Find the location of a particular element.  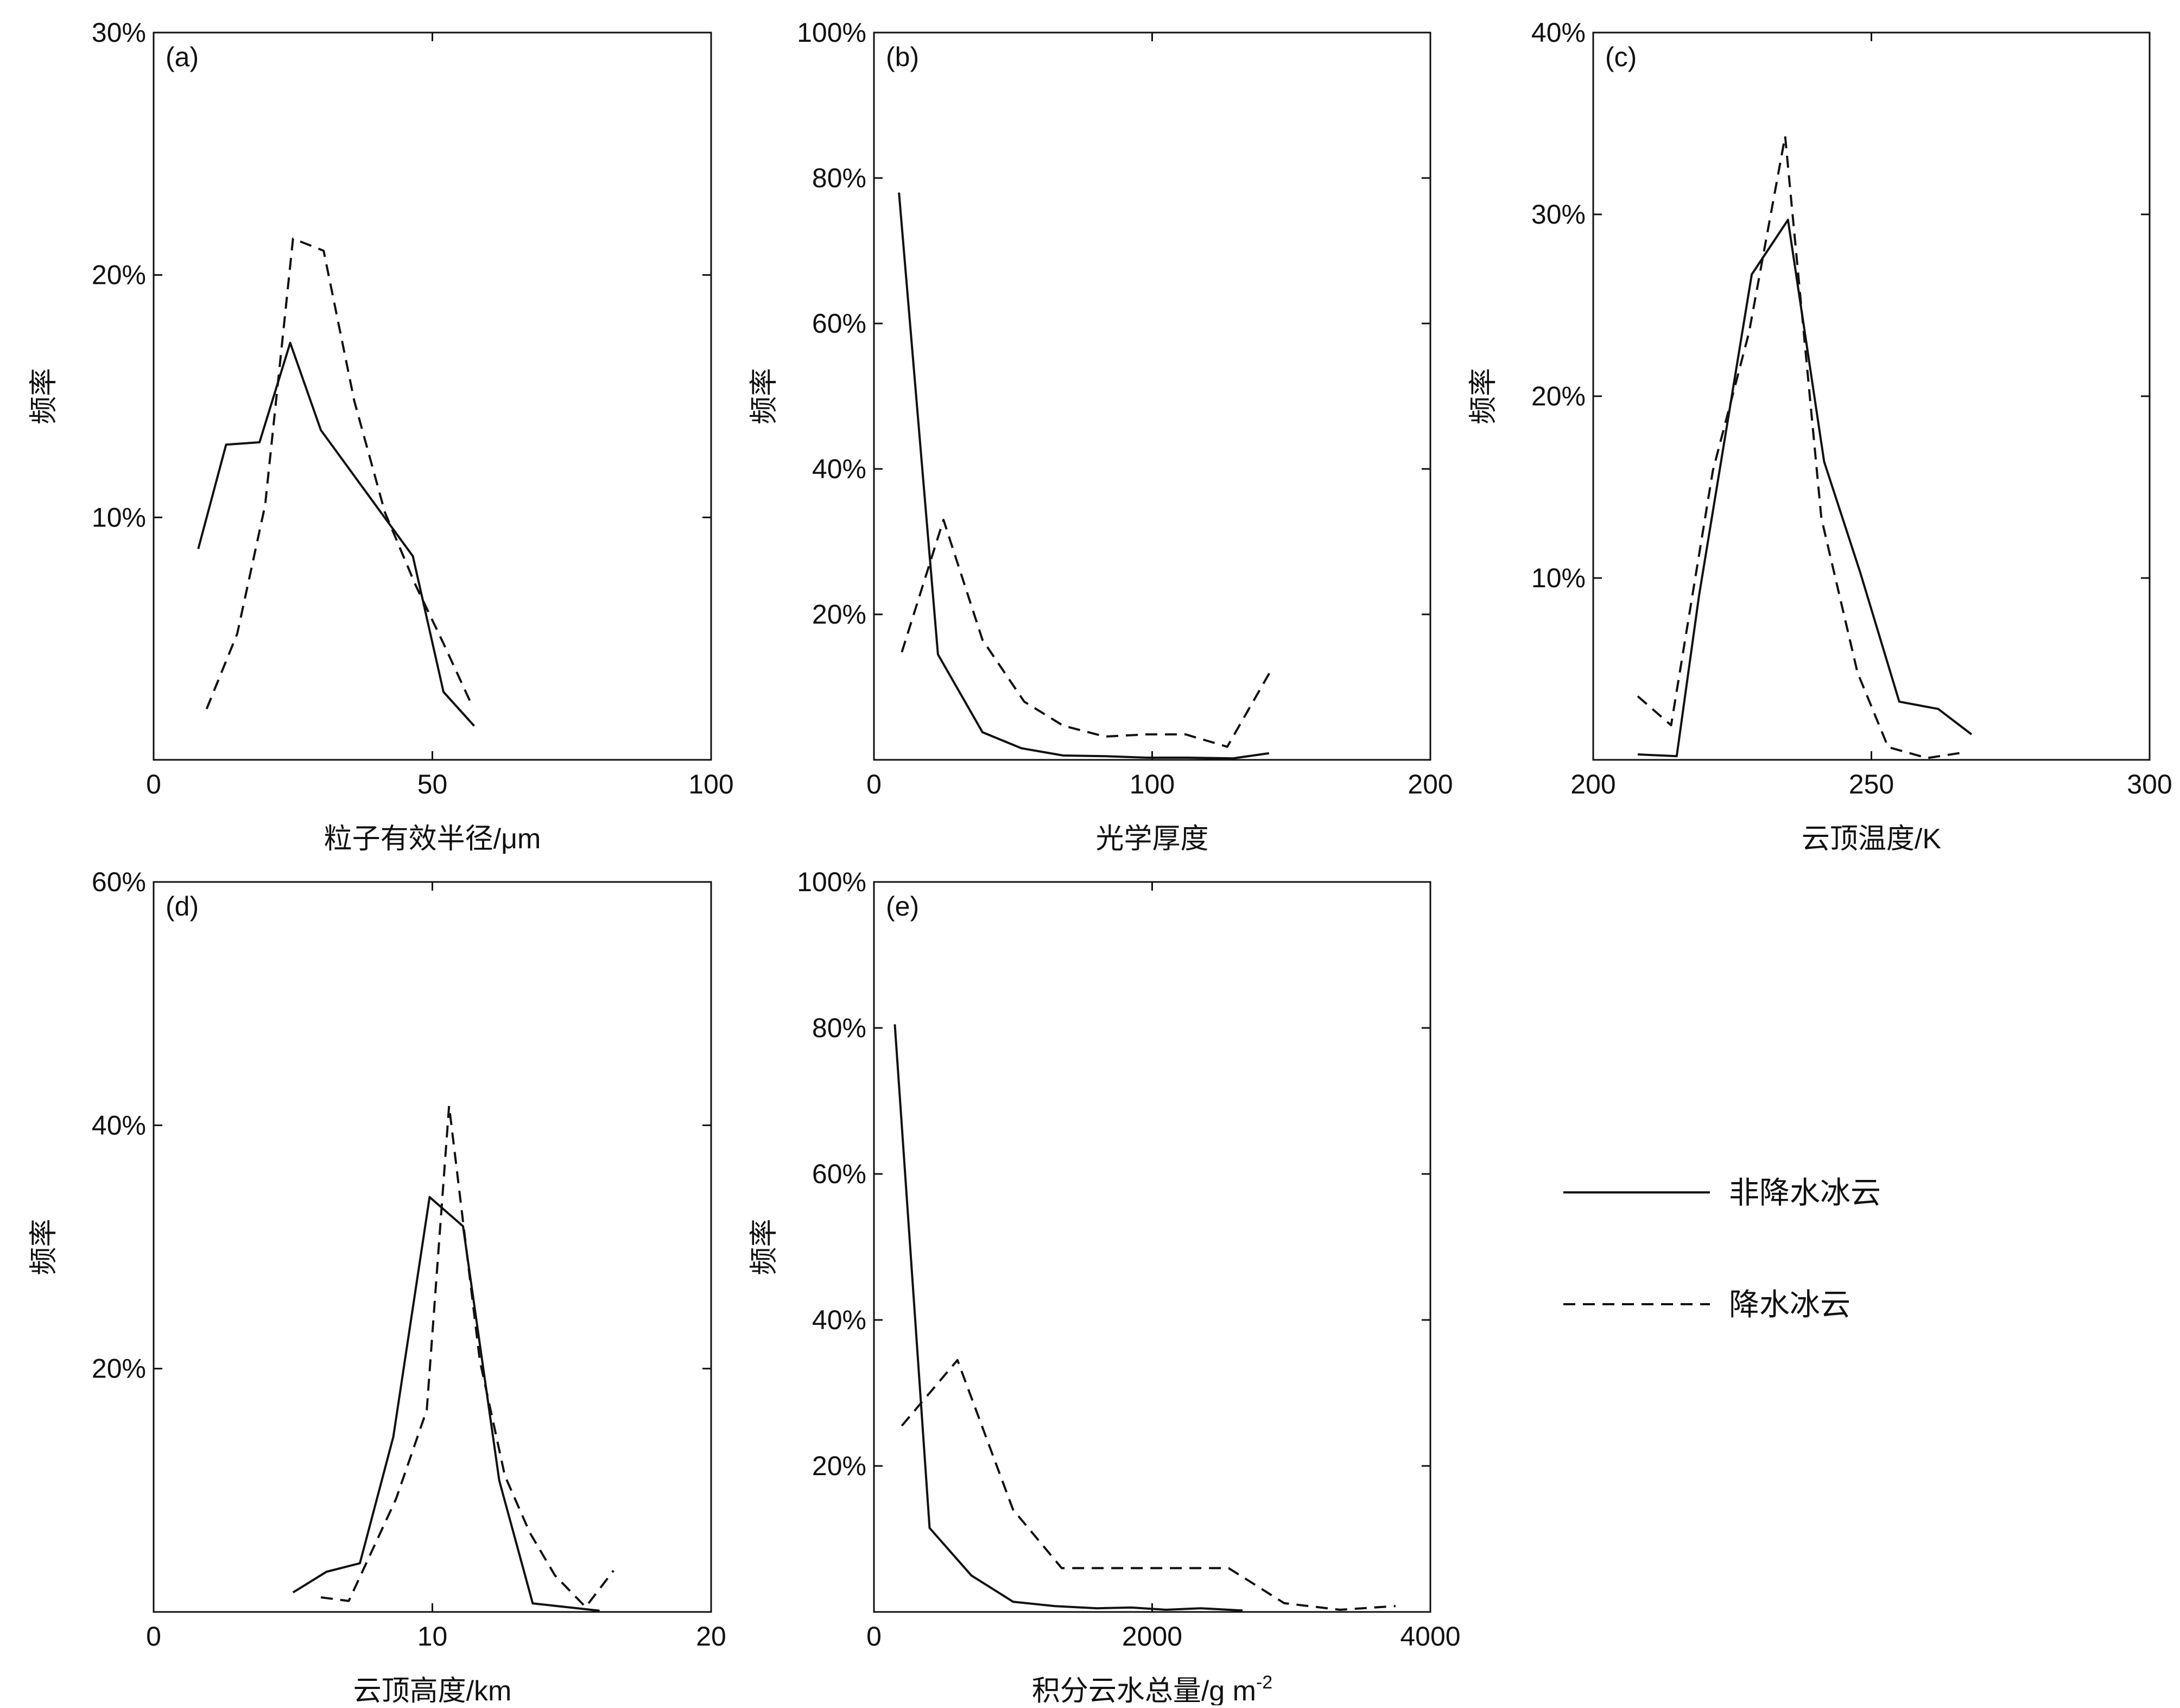

panel-e-ylabel: 频率 is located at coordinates (764, 1246).